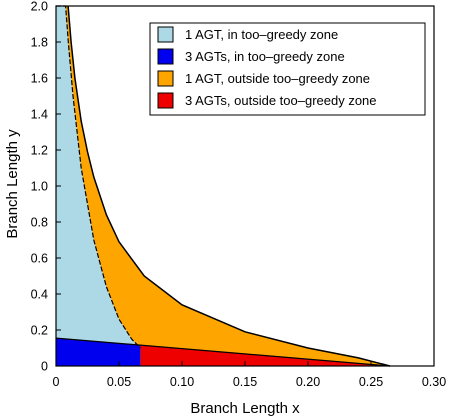  Describe the element at coordinates (245, 408) in the screenshot. I see `x-axis-label: Branch Length x` at that location.